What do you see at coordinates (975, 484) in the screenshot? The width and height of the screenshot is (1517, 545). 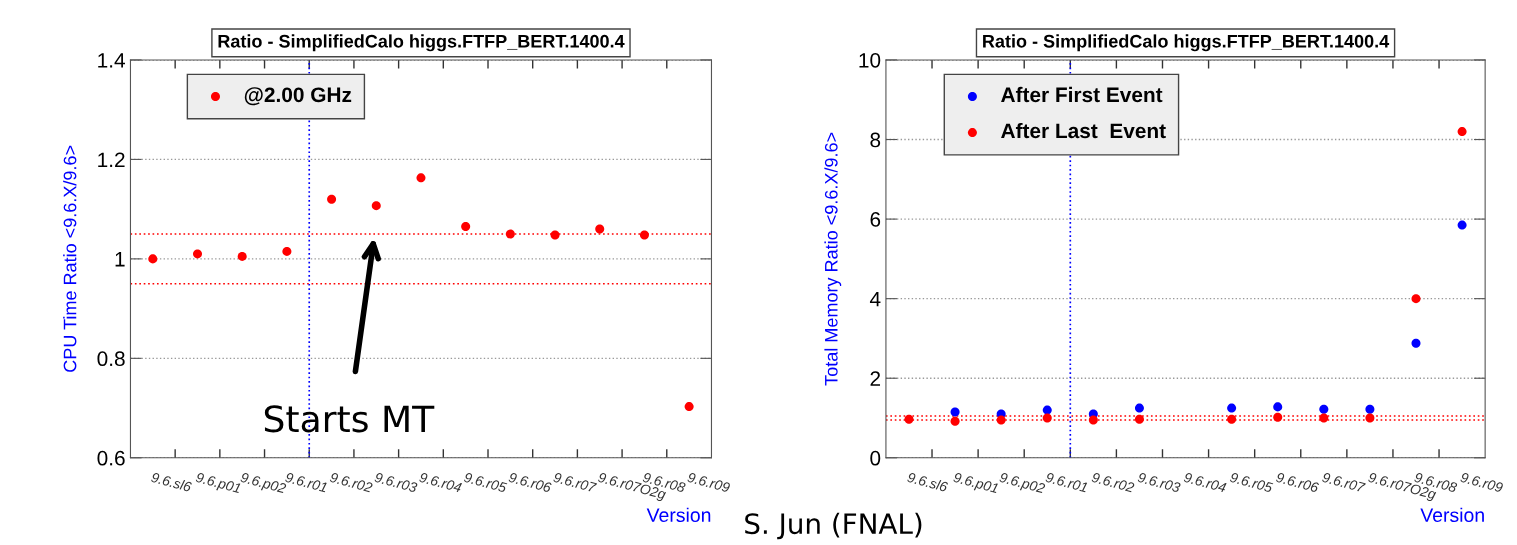 I see `x-tick-label: 9.6.p01` at bounding box center [975, 484].